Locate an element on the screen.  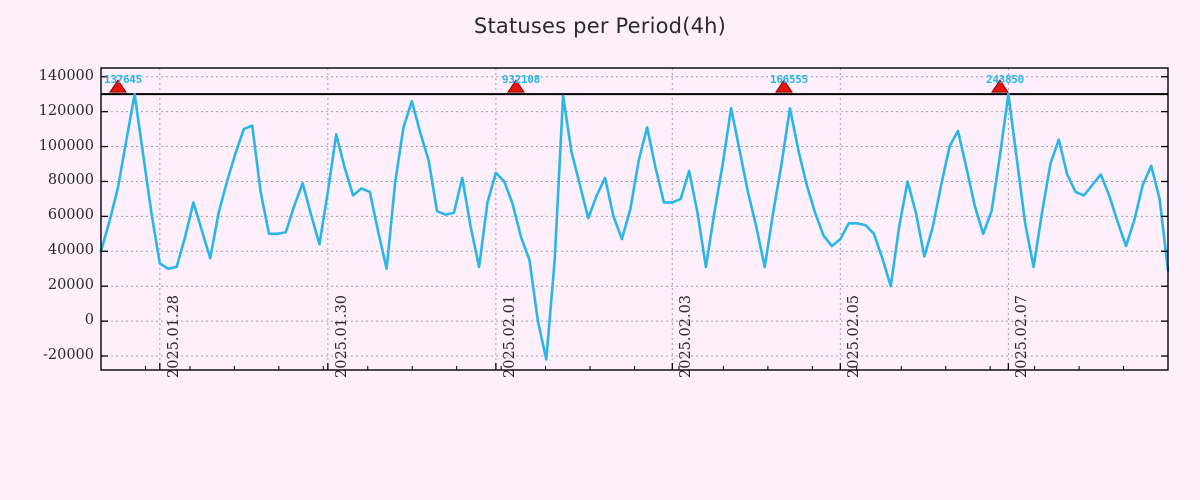
x-axis-tick-label: 2025.01.30 is located at coordinates (341, 336).